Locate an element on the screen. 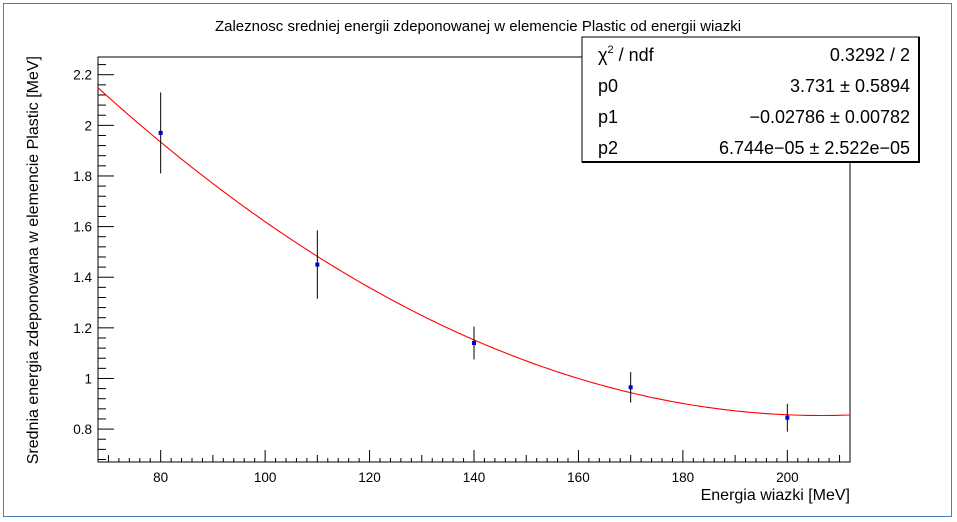 The image size is (957, 522). x-tick-labels: 80 100 120 140 160 180 200 is located at coordinates (475, 477).